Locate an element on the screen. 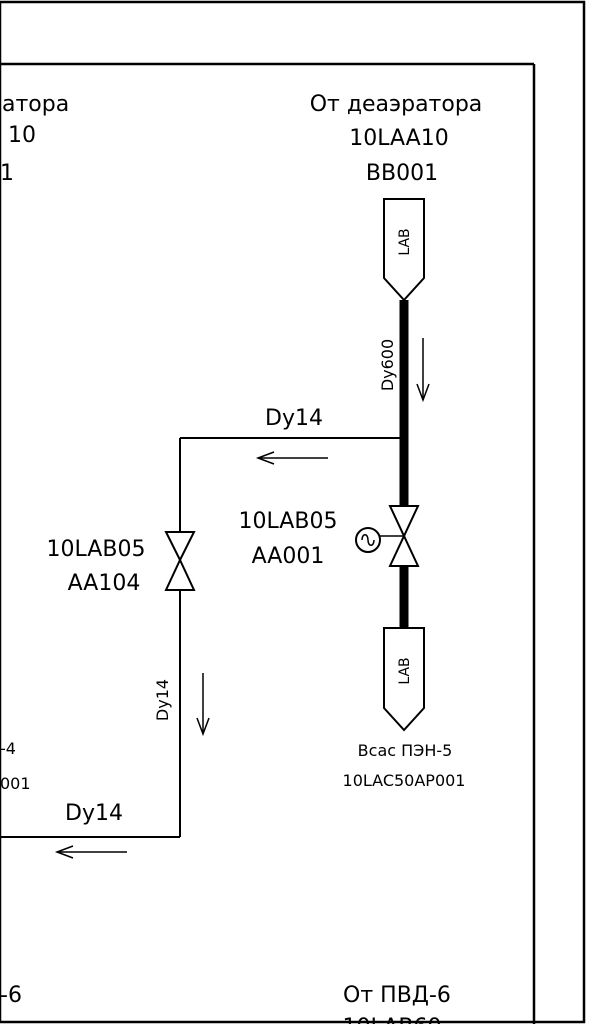  valve-main-line1: 10LAB05 is located at coordinates (288, 521).